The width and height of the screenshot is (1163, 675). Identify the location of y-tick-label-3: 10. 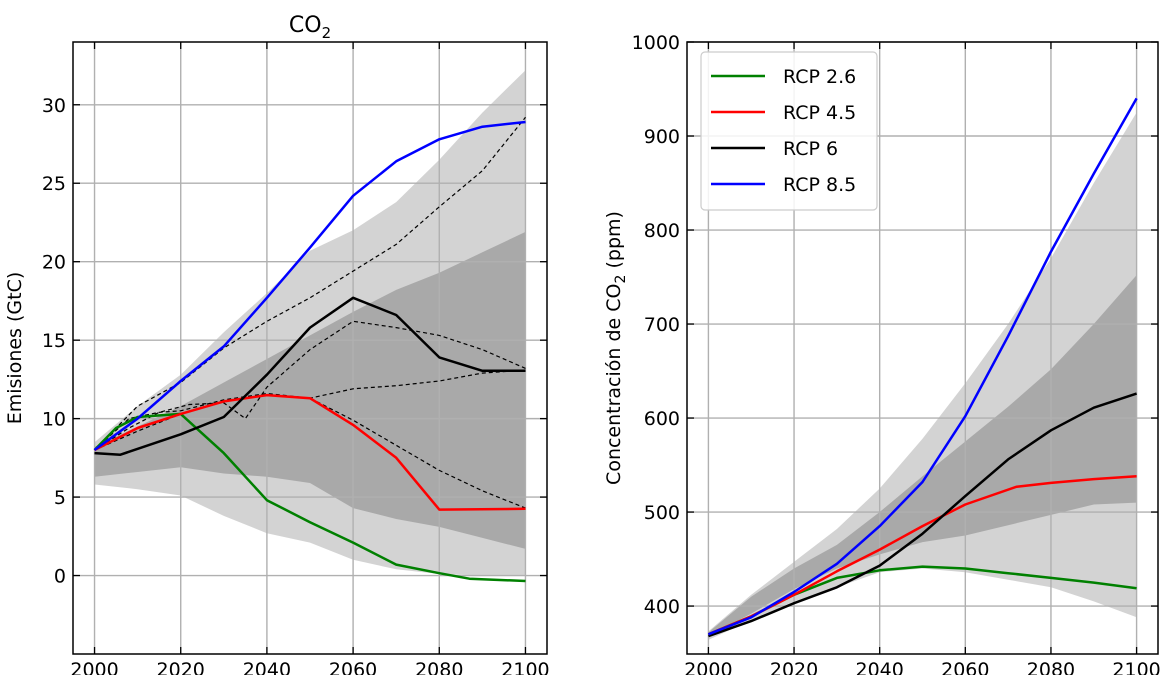
(54, 420).